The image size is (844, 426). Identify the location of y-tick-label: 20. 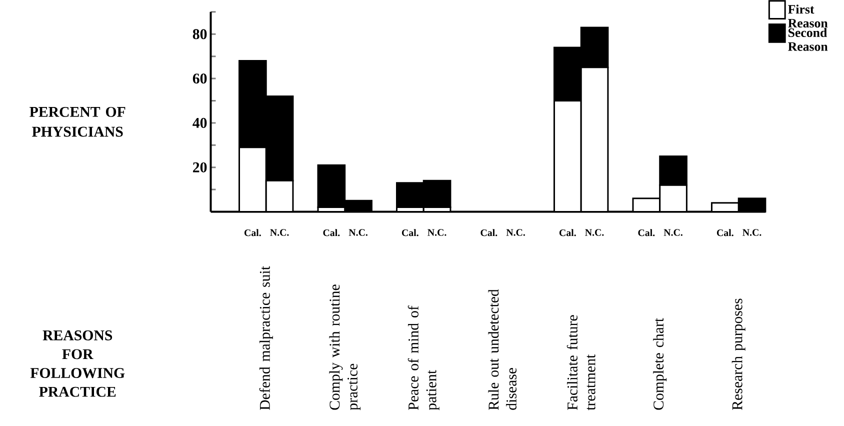
(200, 167).